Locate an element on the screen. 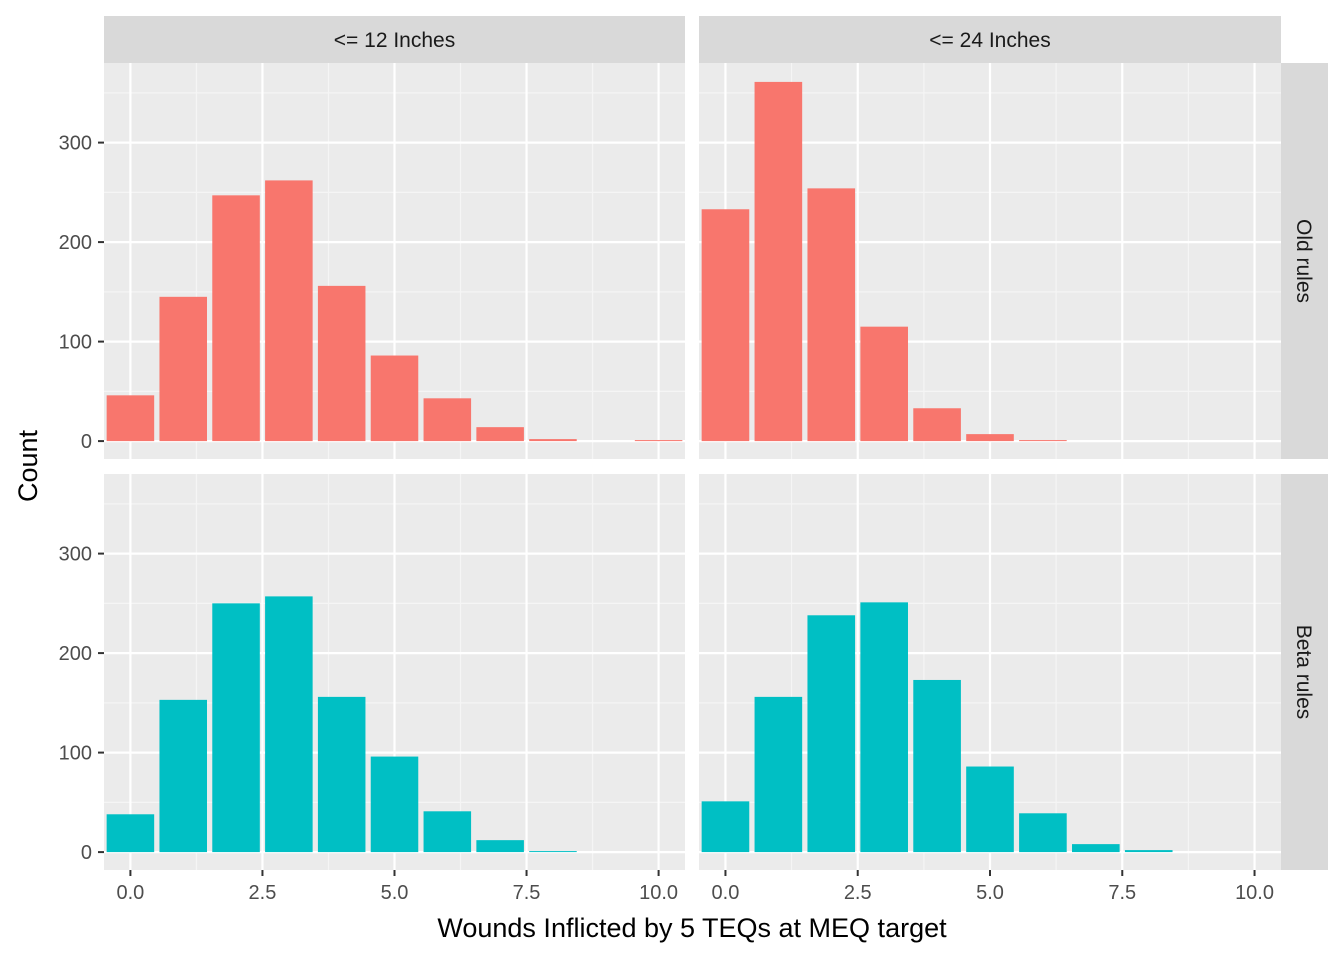 This screenshot has width=1344, height=960. row-strip-label: Old rules is located at coordinates (1303, 261).